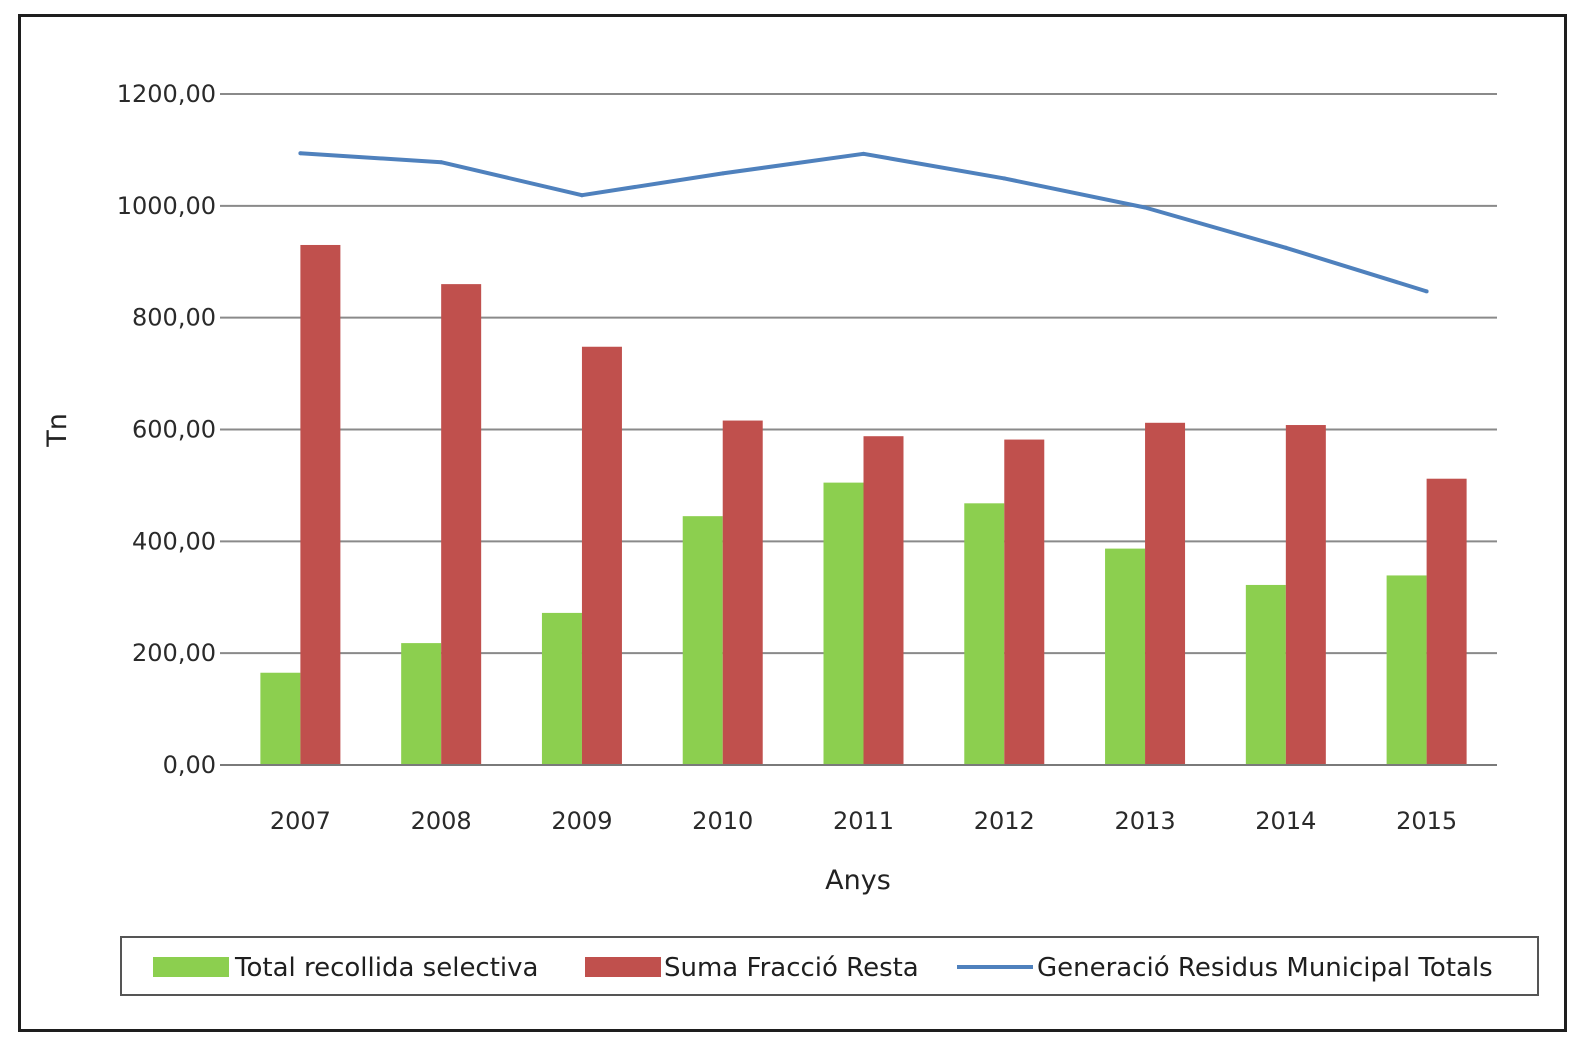  I want to click on bar-resta-2009, so click(601, 555).